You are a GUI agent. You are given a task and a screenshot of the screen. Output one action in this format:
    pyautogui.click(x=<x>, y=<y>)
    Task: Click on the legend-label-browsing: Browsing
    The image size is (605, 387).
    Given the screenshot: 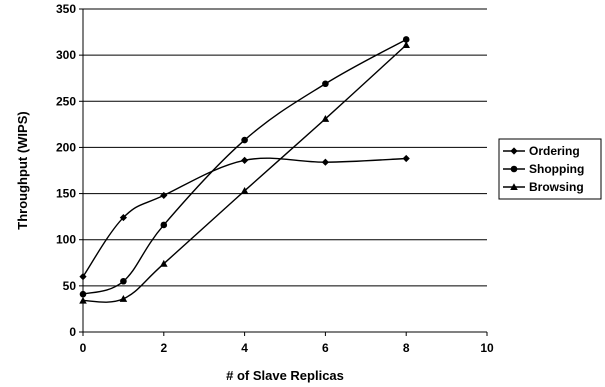 What is the action you would take?
    pyautogui.click(x=556, y=187)
    